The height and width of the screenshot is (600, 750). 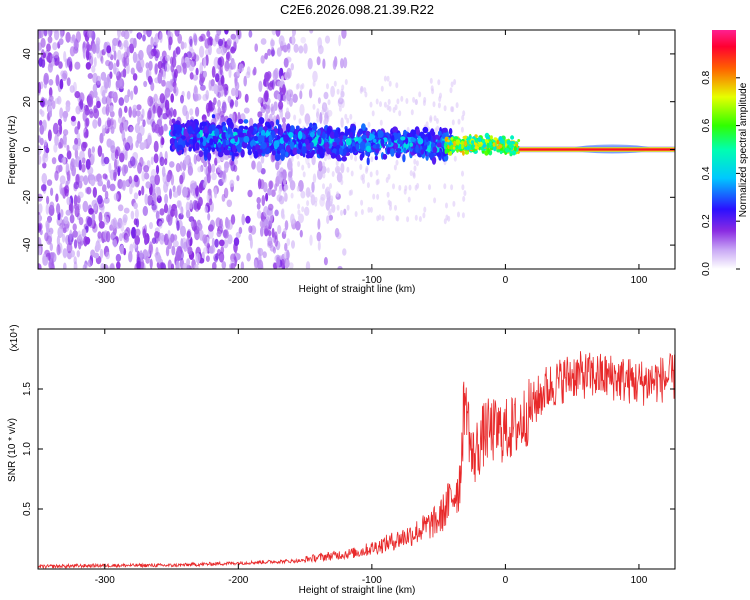 What do you see at coordinates (506, 580) in the screenshot?
I see `x-tick-label: 0` at bounding box center [506, 580].